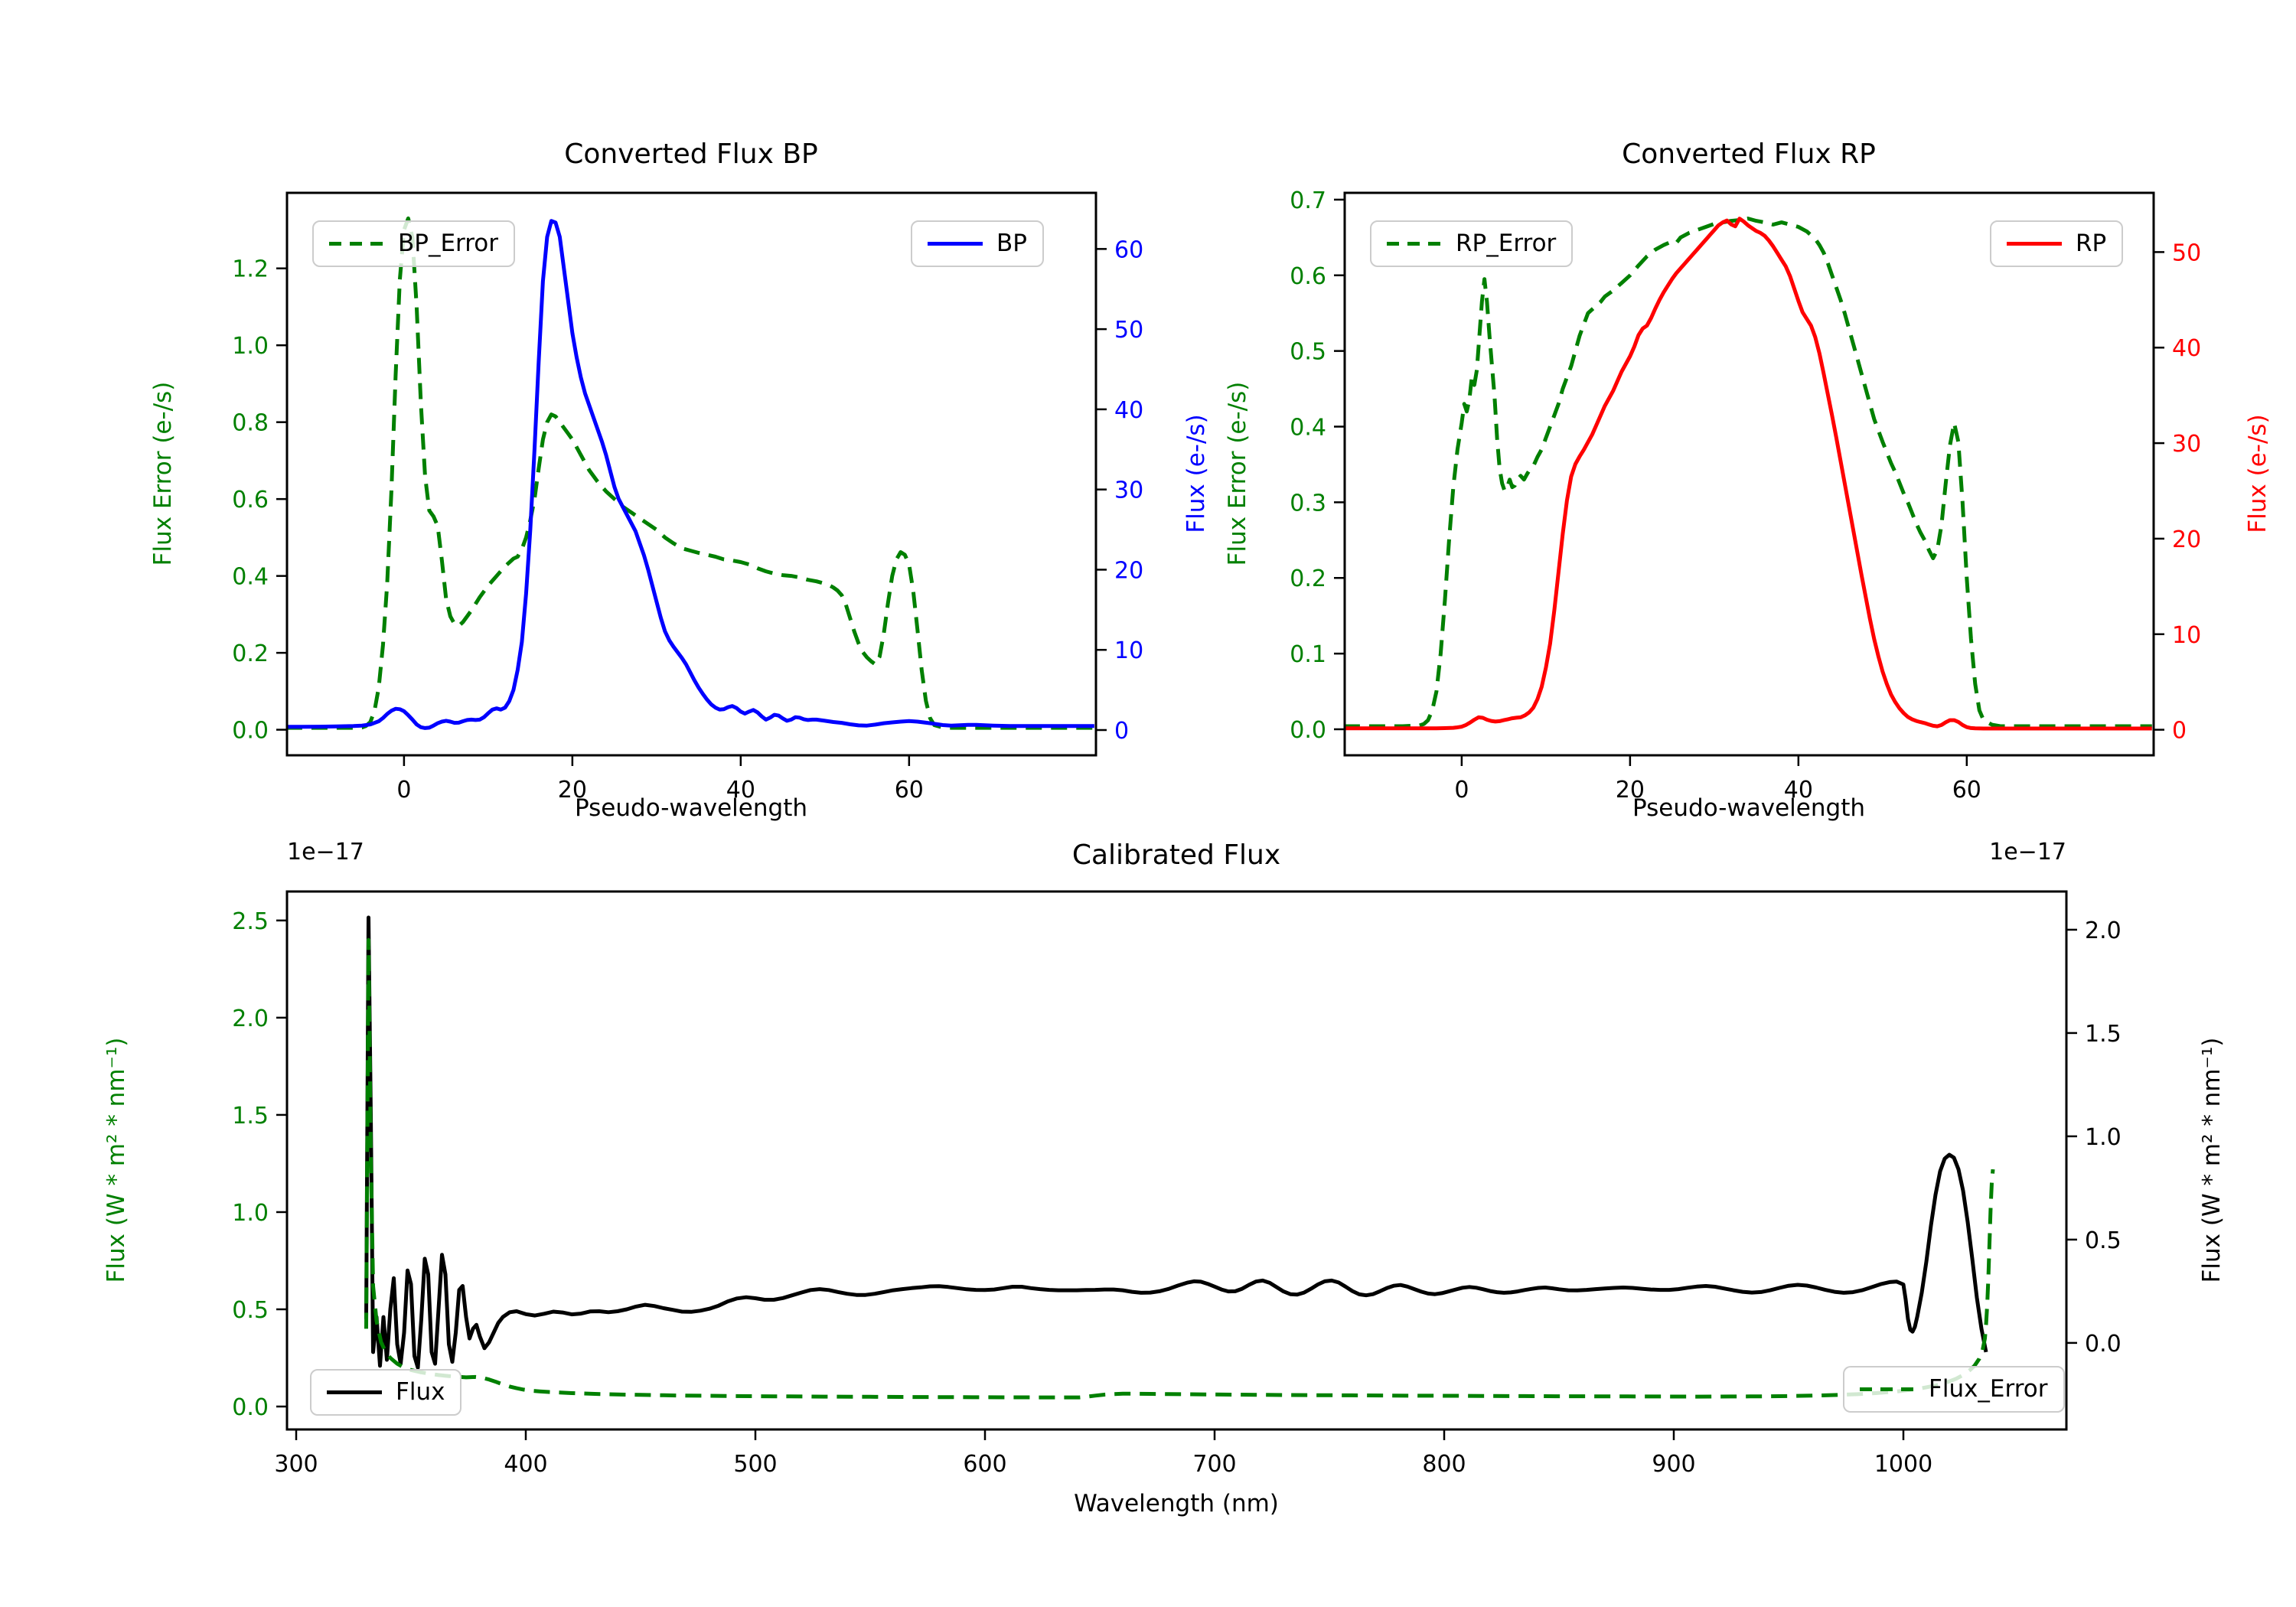 This screenshot has height=1607, width=2296. Describe the element at coordinates (325, 852) in the screenshot. I see `left-axis-offset-text: 1e−17` at that location.